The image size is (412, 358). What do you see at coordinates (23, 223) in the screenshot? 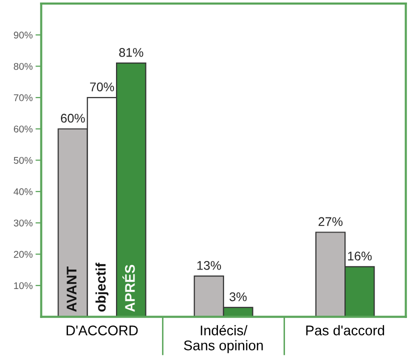
I see `y-tick-label: 30%` at bounding box center [23, 223].